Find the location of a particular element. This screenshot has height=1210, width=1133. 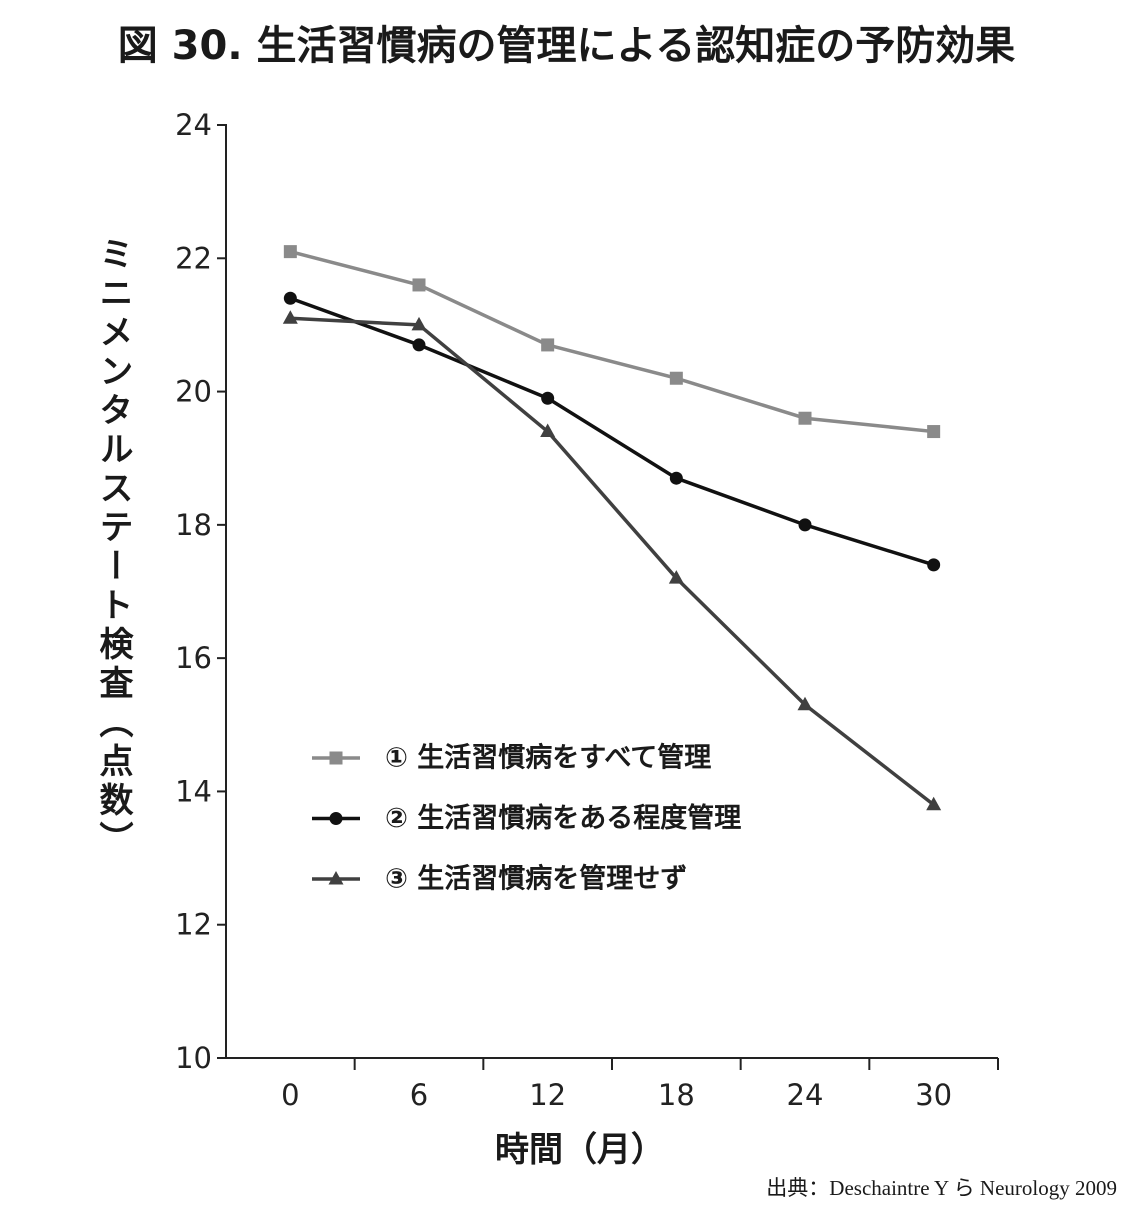

legend-label: ③ 生活習慣病を管理せず is located at coordinates (536, 879).